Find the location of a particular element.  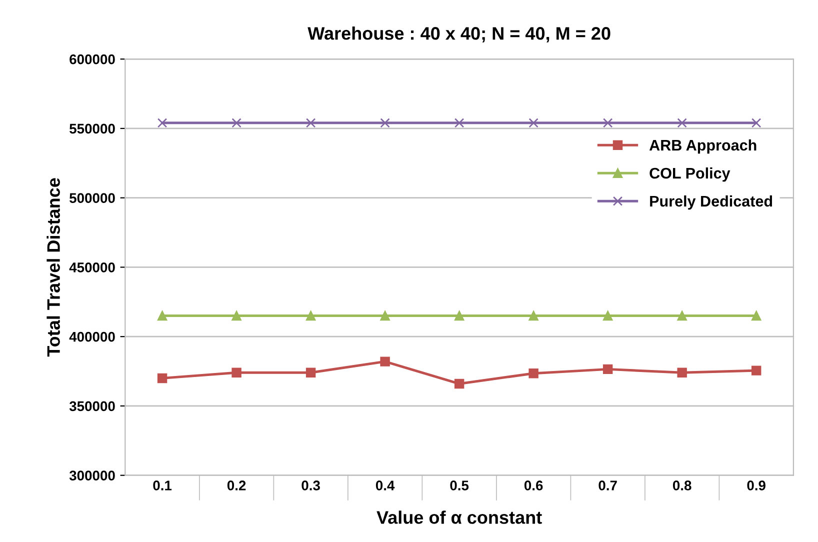

x-tick-label: 0.1 is located at coordinates (162, 485).